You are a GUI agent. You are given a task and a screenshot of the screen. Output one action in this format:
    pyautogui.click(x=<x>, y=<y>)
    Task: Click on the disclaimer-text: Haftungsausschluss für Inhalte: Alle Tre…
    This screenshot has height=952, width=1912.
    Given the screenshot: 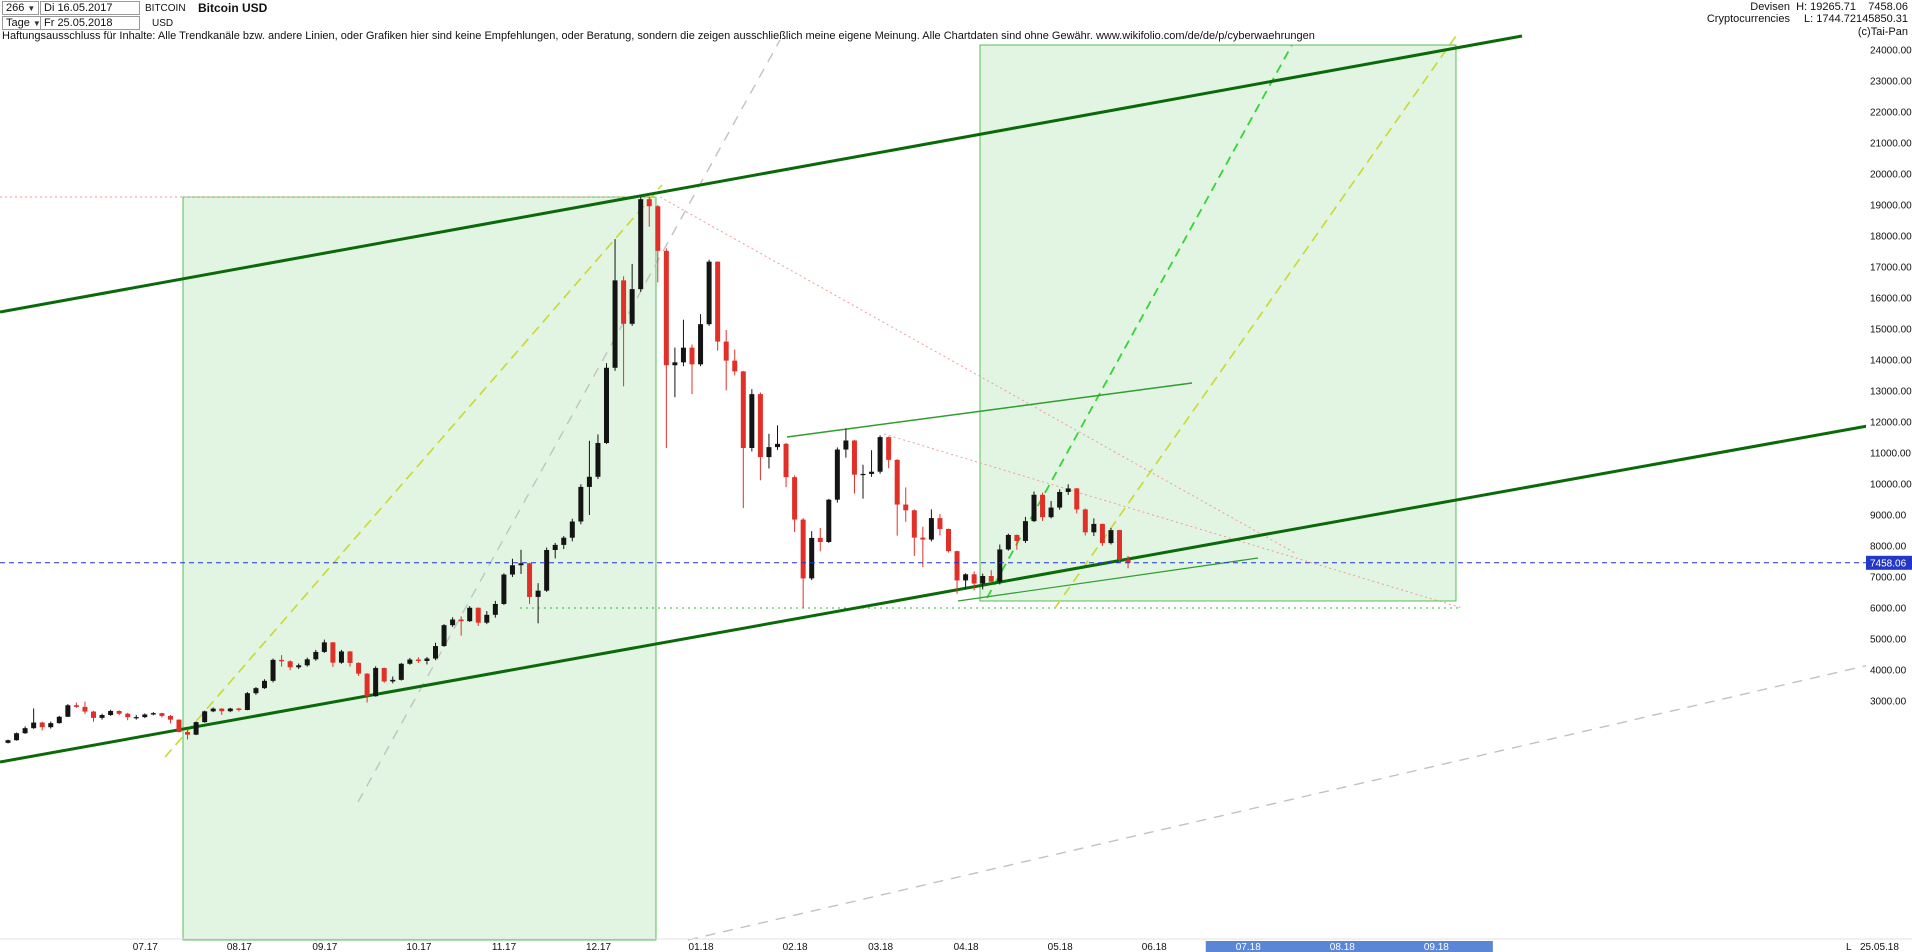 What is the action you would take?
    pyautogui.click(x=658, y=36)
    